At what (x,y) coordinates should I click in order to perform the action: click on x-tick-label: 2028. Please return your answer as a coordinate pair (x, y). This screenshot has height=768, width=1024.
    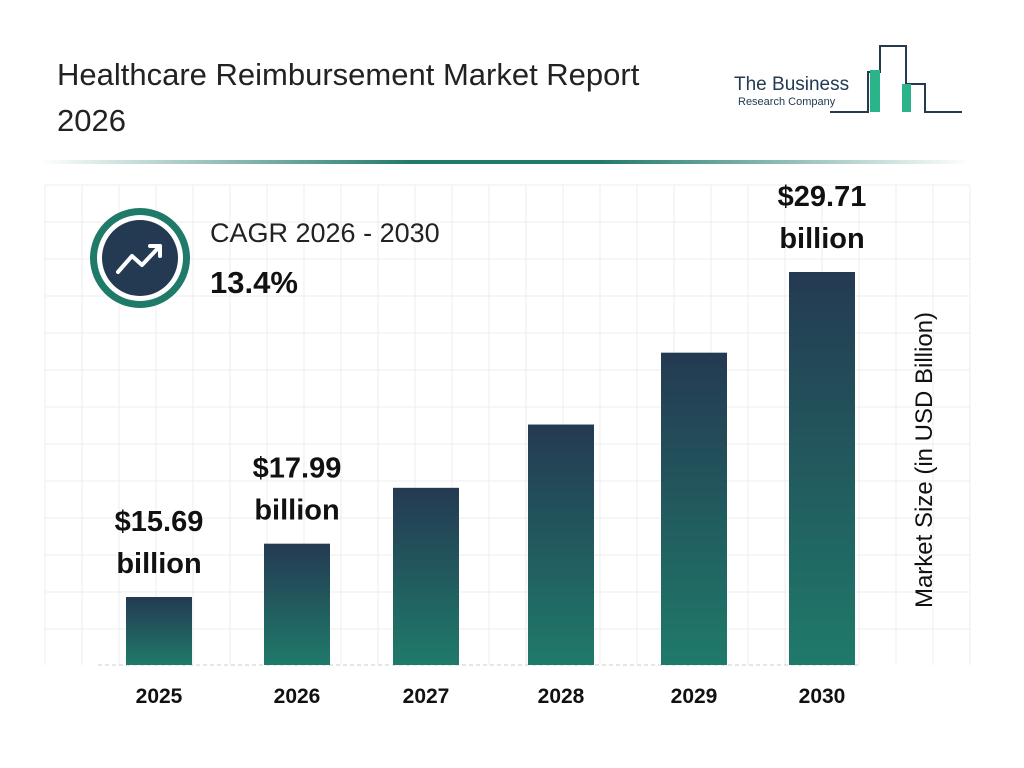
    Looking at the image, I should click on (561, 696).